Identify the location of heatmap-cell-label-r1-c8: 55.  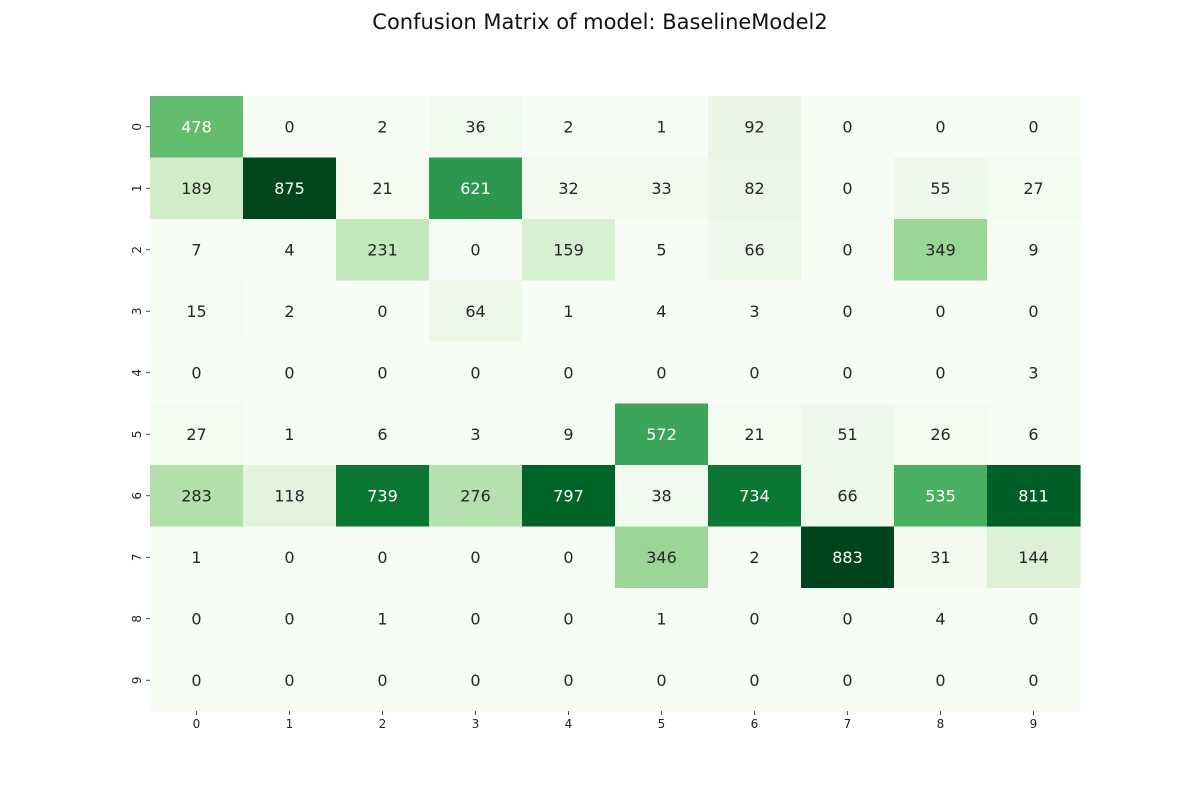
(940, 188).